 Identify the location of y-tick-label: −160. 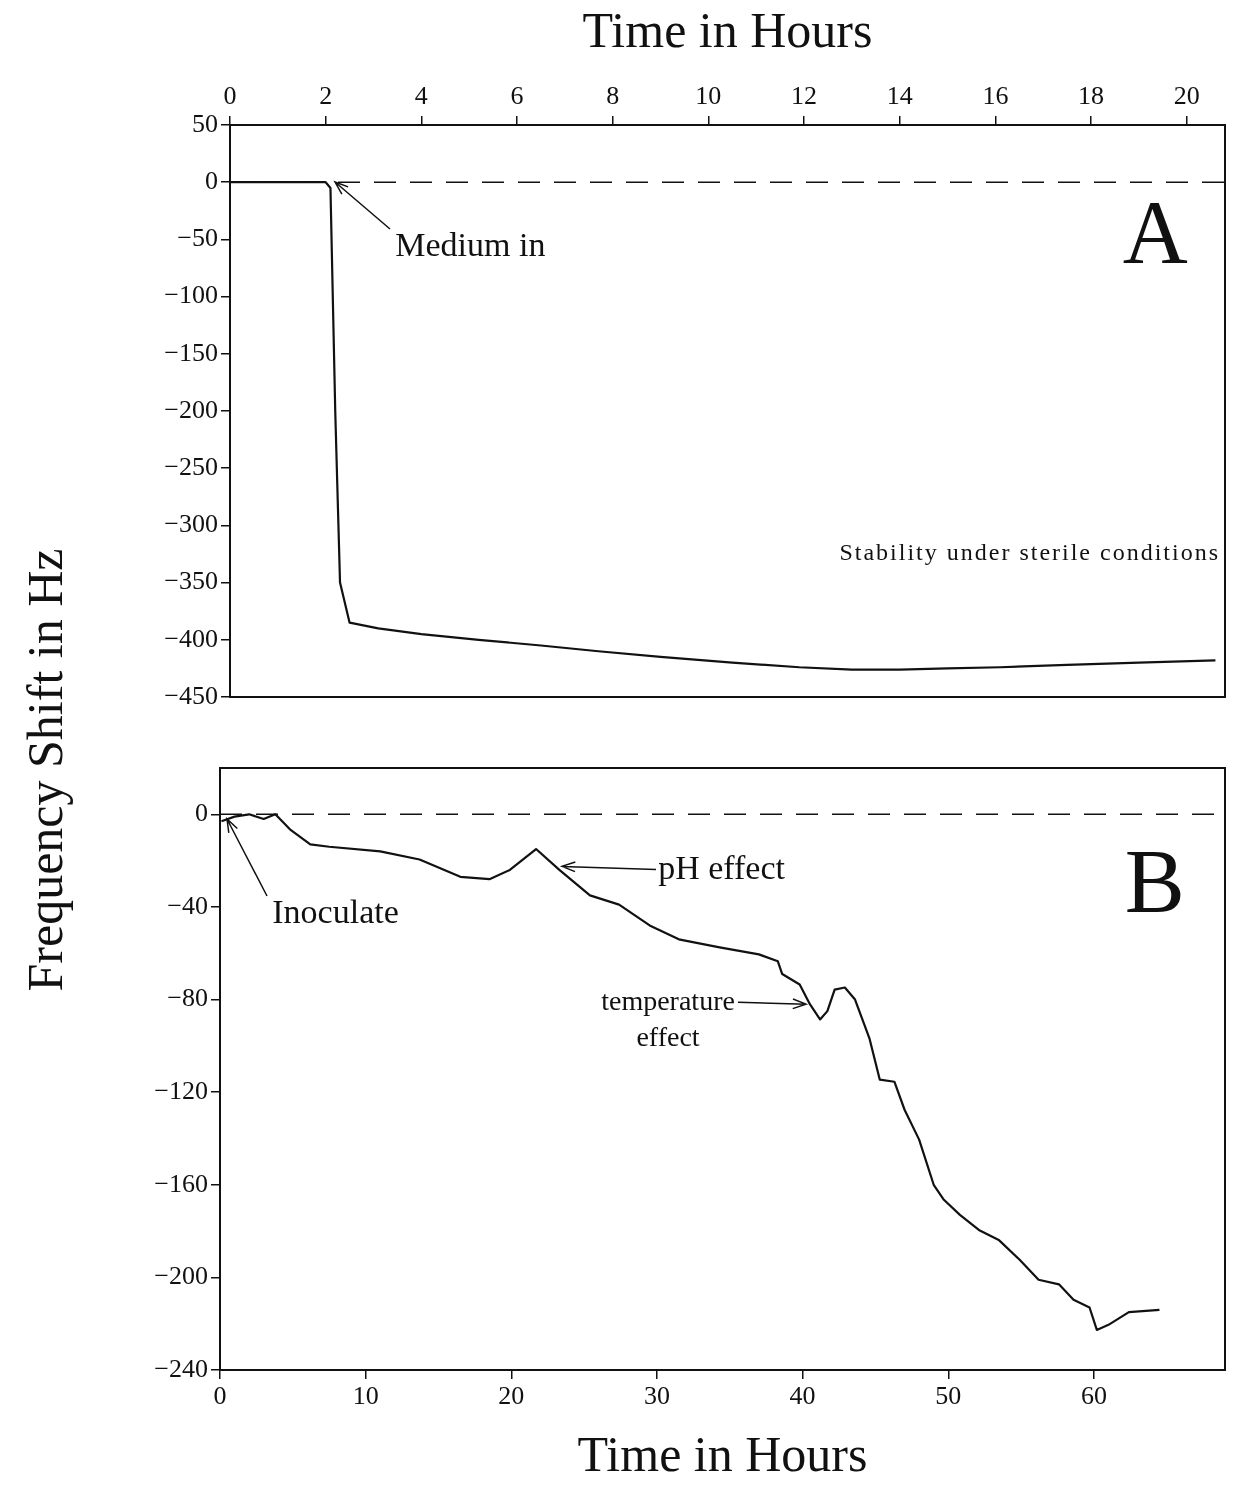
(181, 1183).